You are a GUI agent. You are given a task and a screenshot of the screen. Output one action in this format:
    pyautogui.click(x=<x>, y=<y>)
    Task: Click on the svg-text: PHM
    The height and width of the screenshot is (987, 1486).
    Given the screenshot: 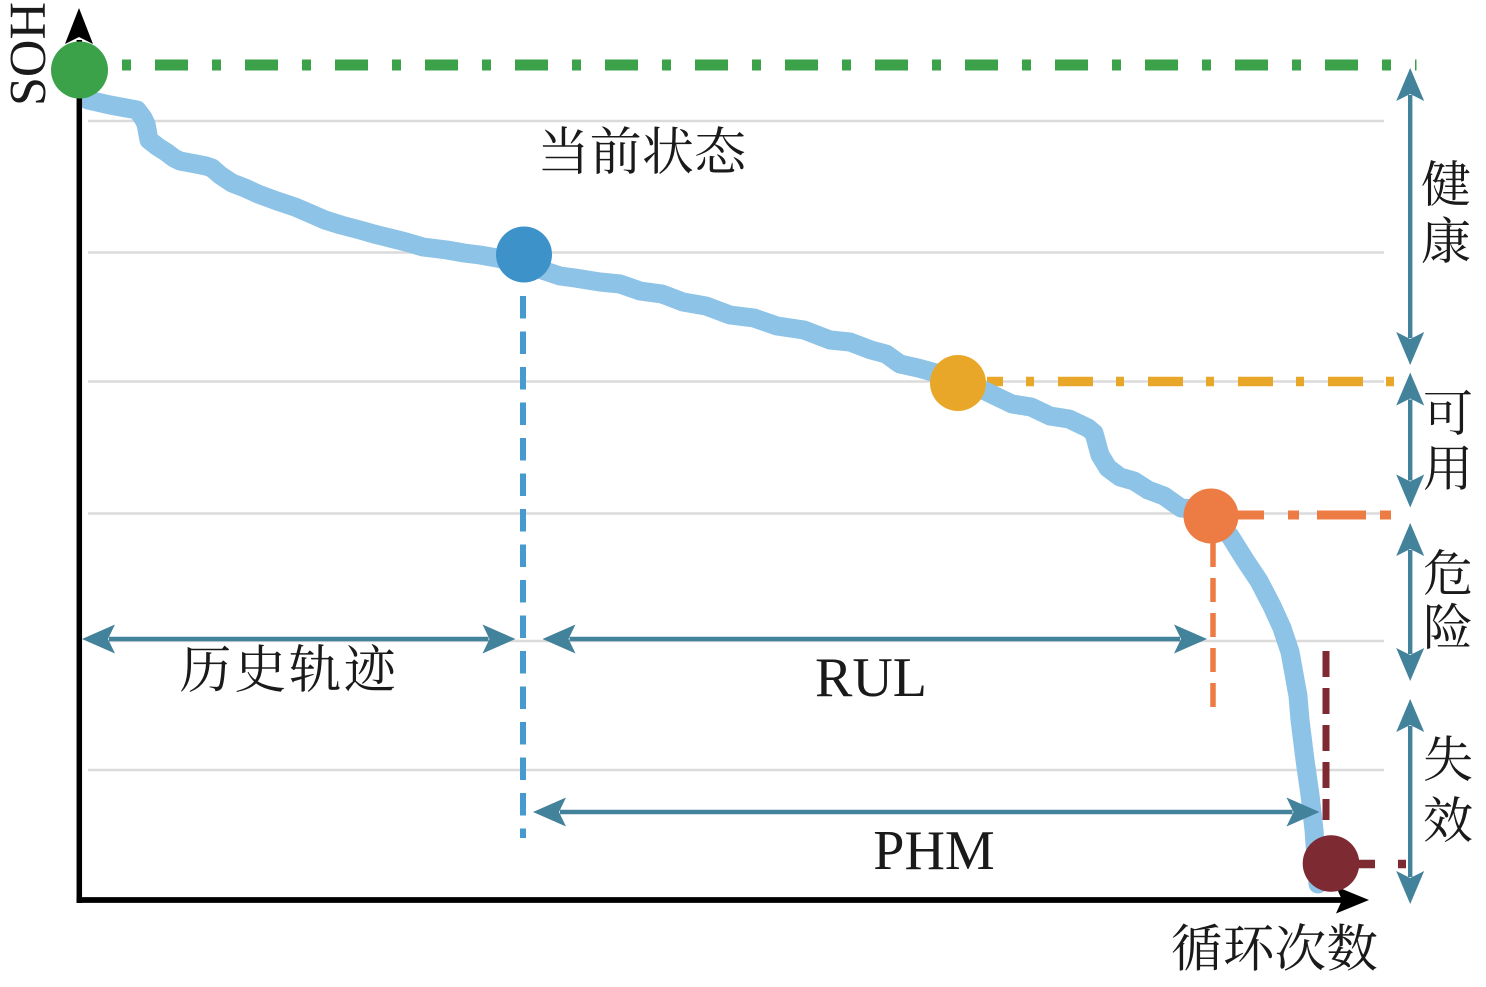 What is the action you would take?
    pyautogui.click(x=933, y=851)
    